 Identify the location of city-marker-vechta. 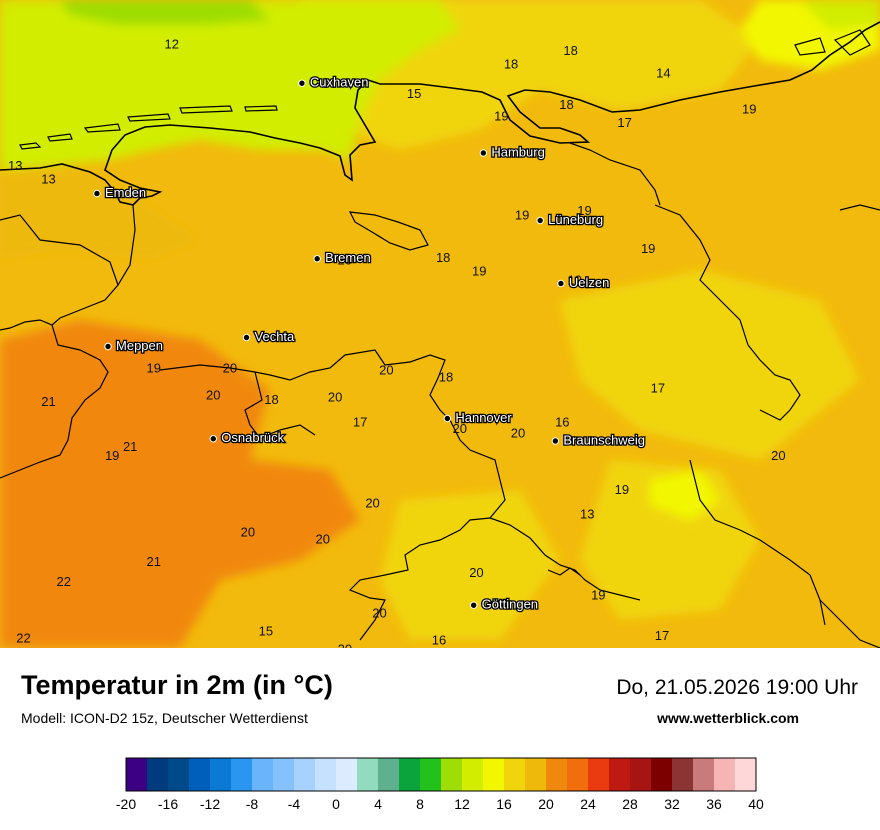
(246, 337).